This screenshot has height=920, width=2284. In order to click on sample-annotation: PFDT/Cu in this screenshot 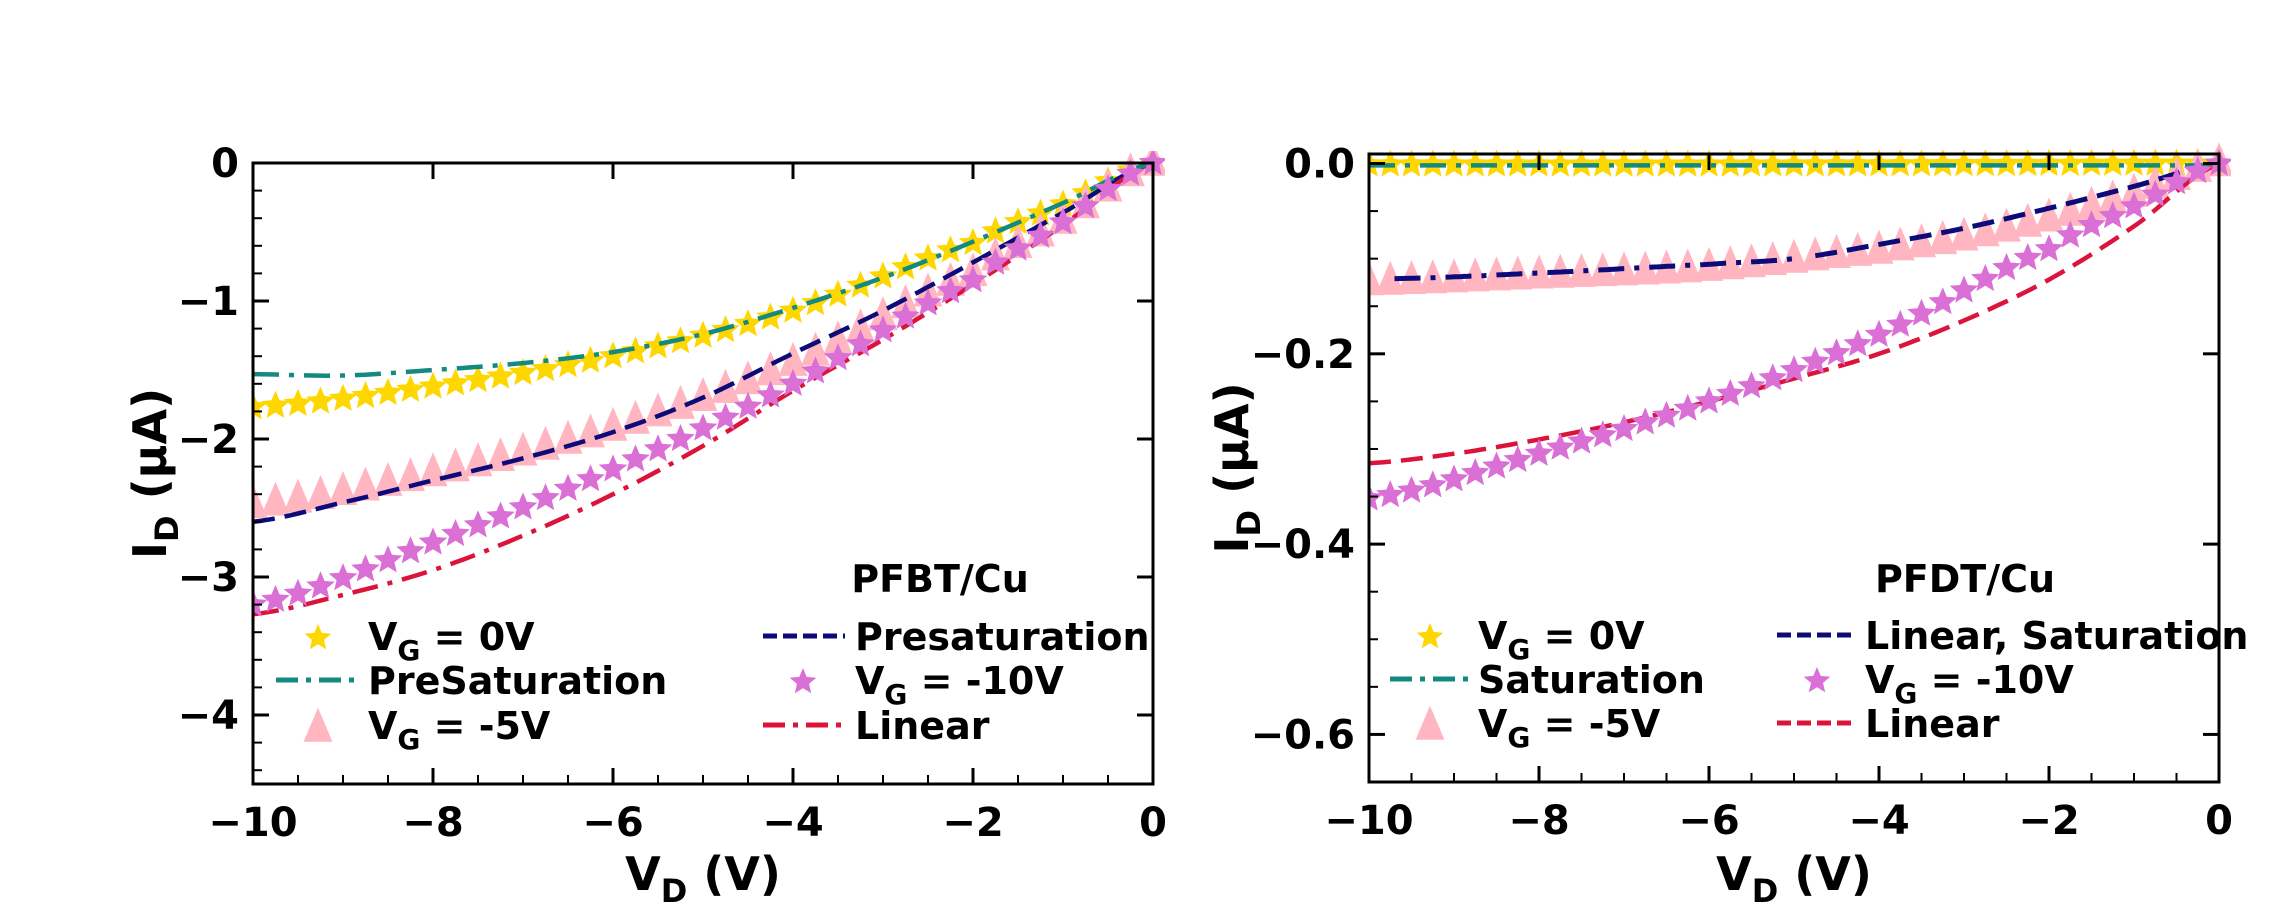, I will do `click(1965, 579)`.